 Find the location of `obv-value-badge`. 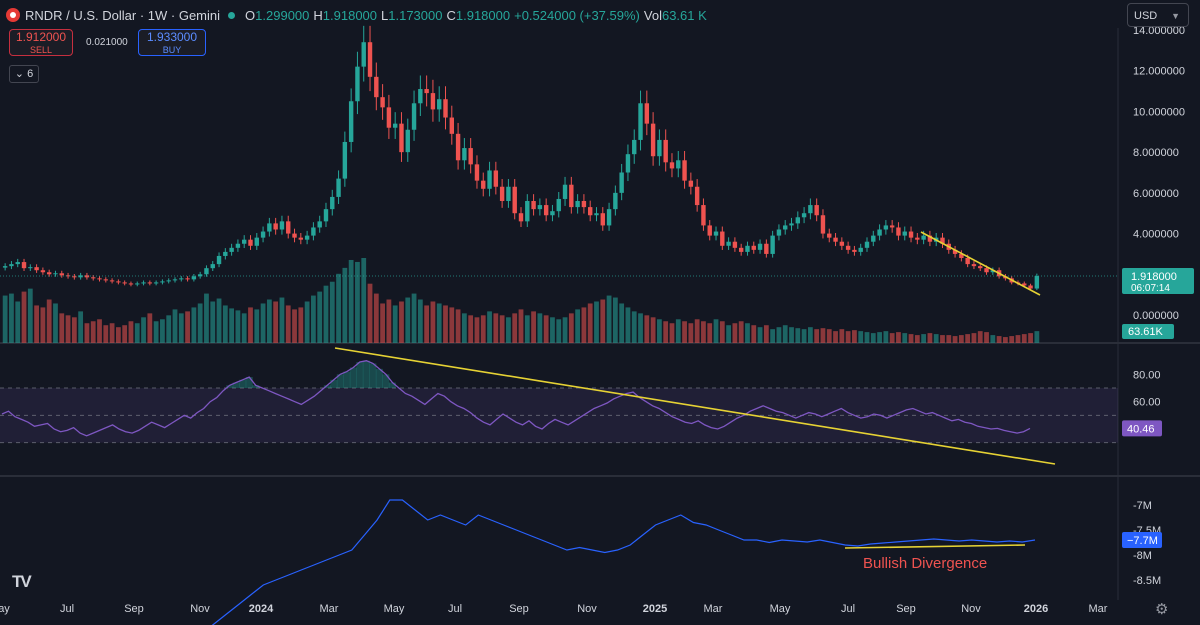

obv-value-badge is located at coordinates (1142, 540).